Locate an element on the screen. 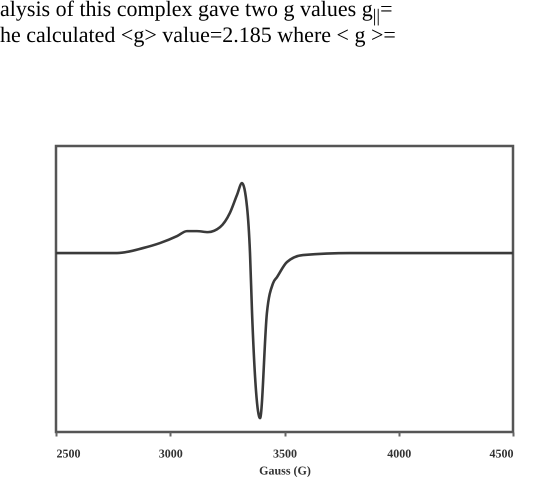  x-tick-label: 3000 is located at coordinates (170, 453).